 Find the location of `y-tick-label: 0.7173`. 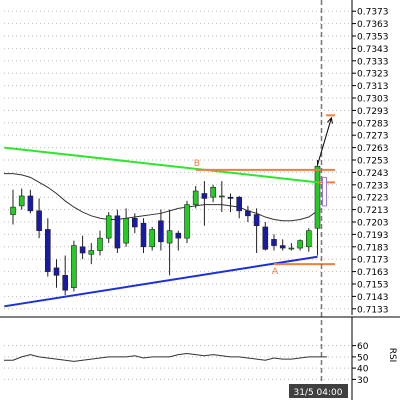

y-tick-label: 0.7173 is located at coordinates (373, 261).